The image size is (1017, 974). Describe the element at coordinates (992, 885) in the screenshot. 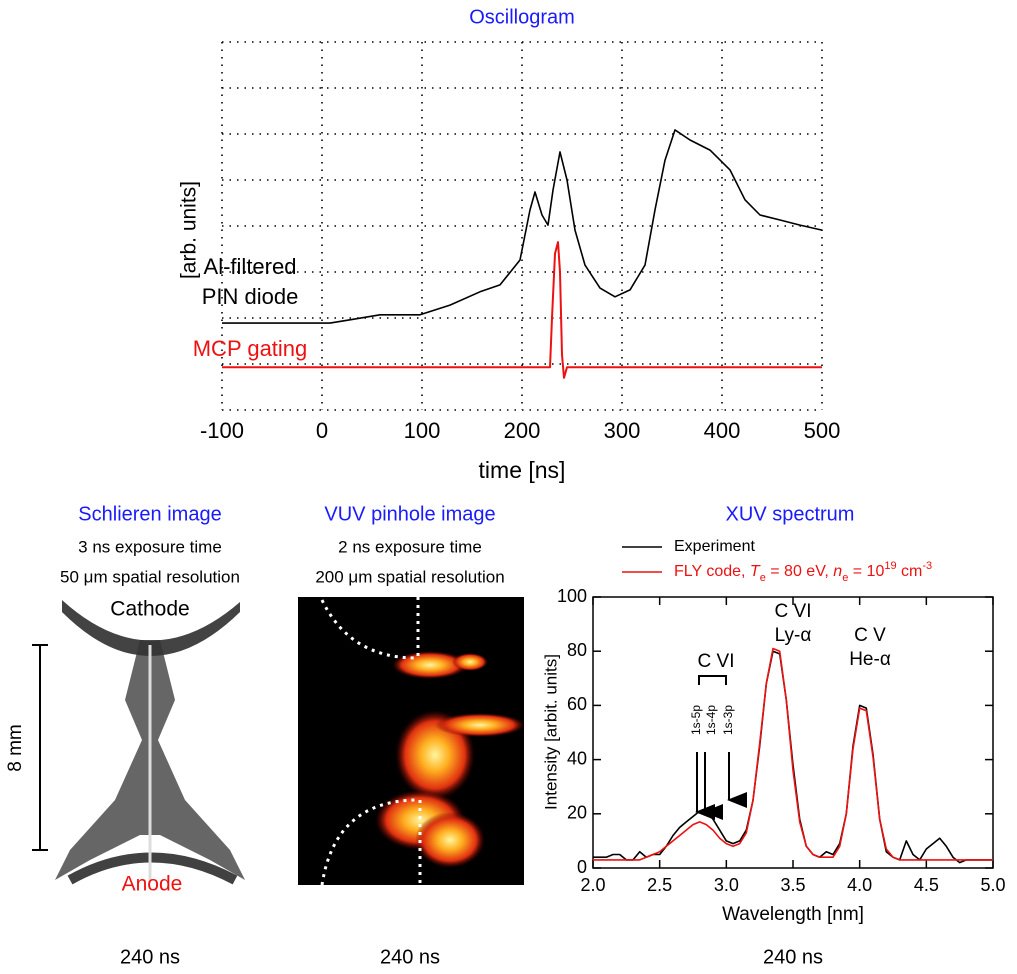

I see `x-tick-label: 5.0` at that location.